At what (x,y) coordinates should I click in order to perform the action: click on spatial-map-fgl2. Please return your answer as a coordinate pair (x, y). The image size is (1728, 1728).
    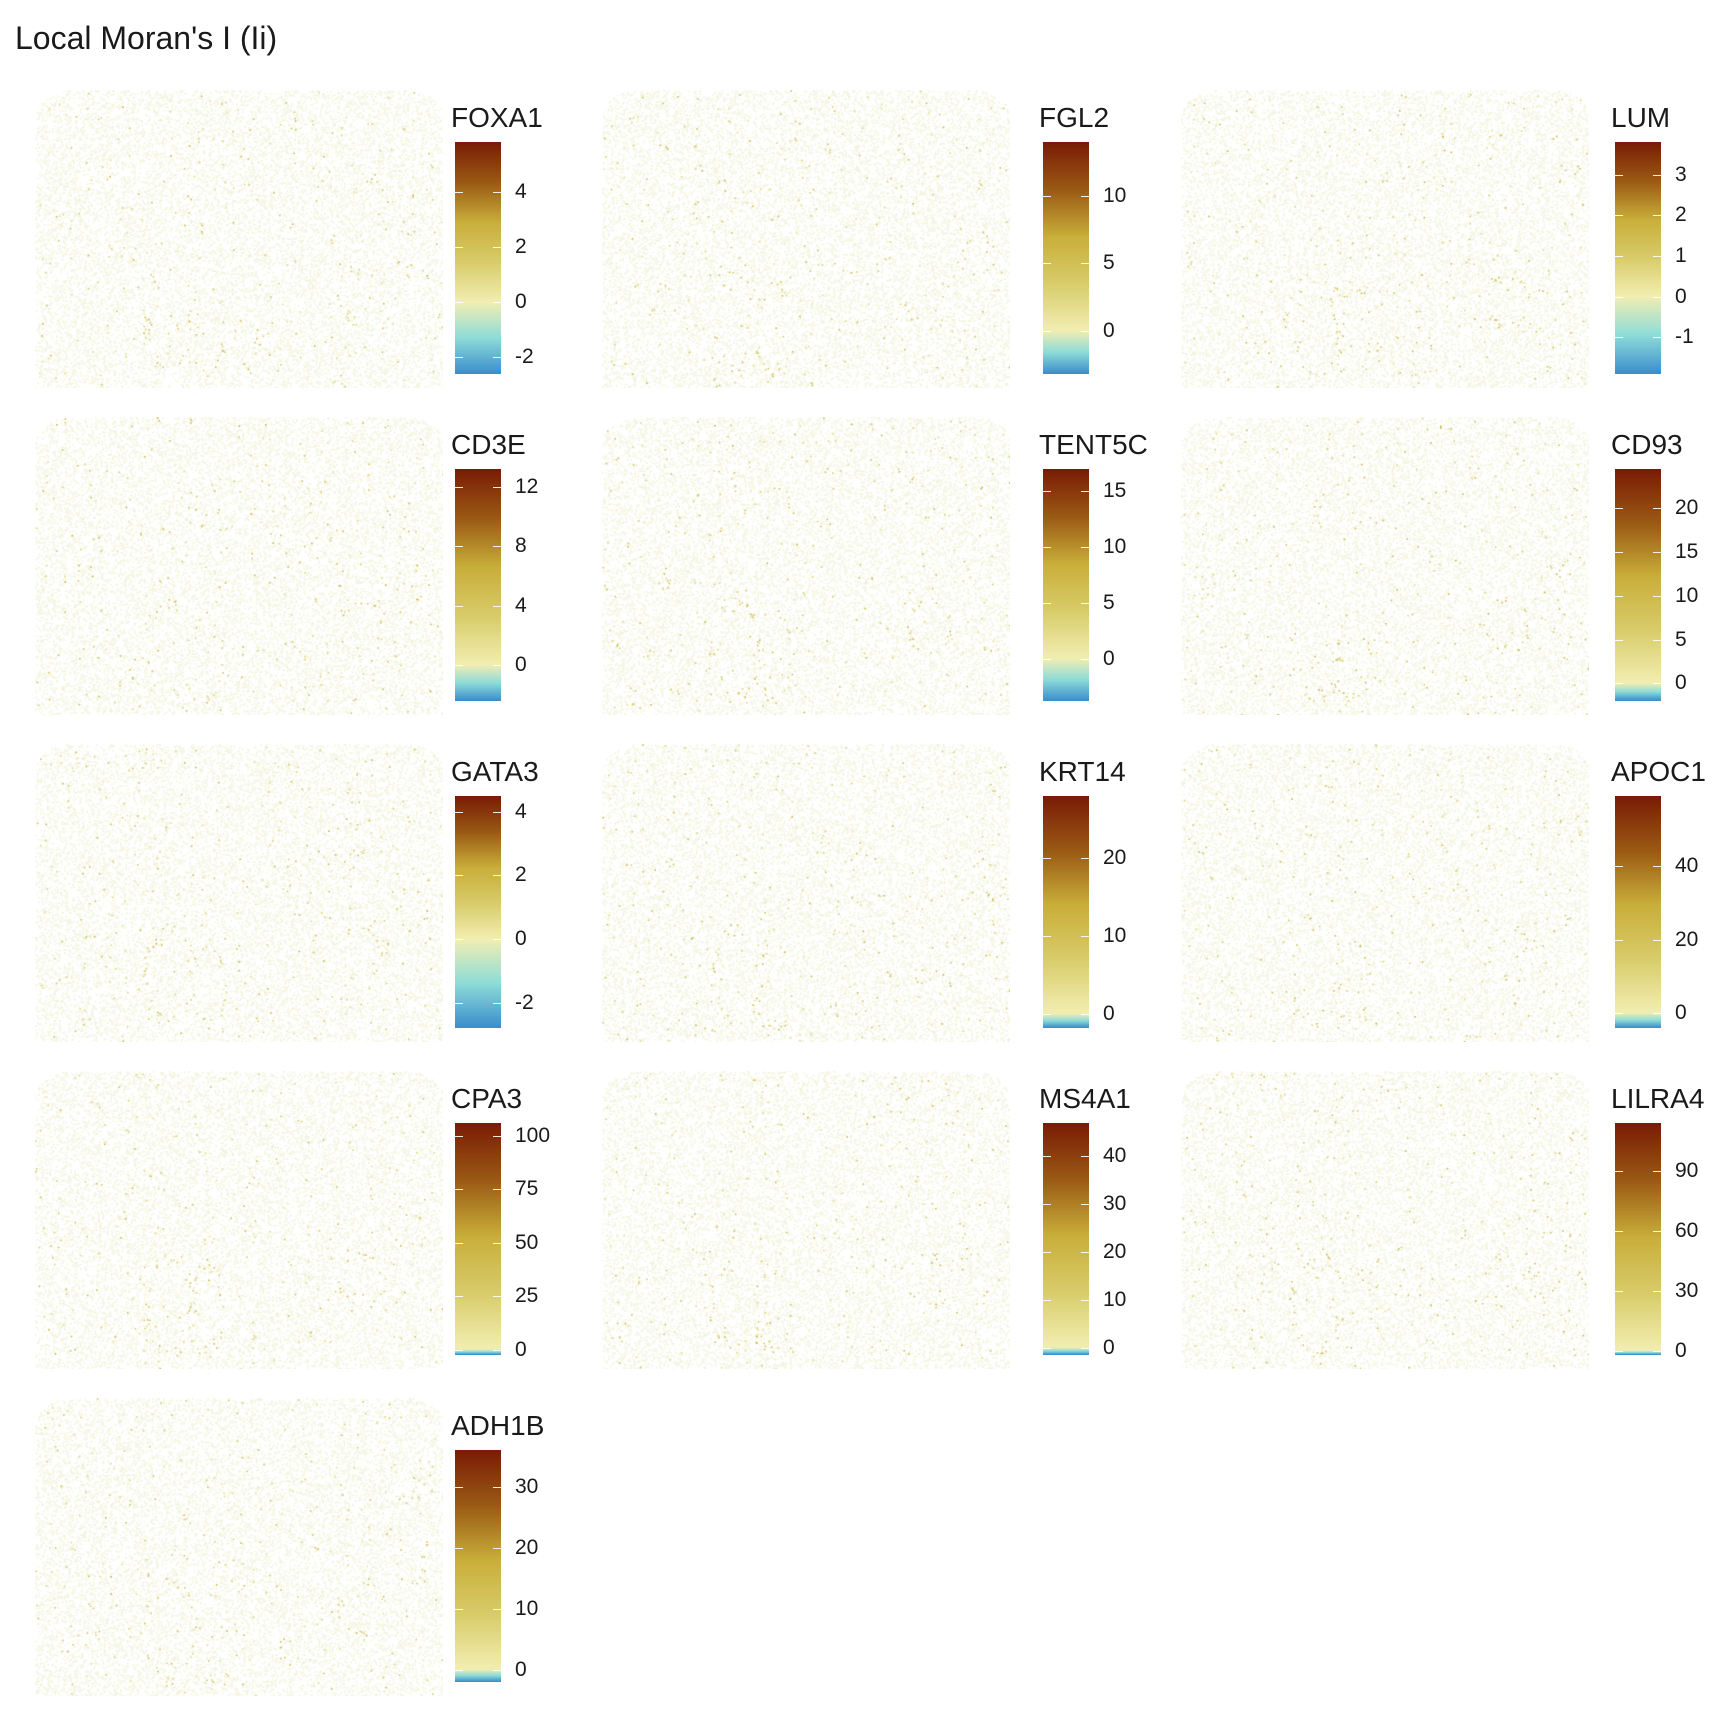
    Looking at the image, I should click on (806, 239).